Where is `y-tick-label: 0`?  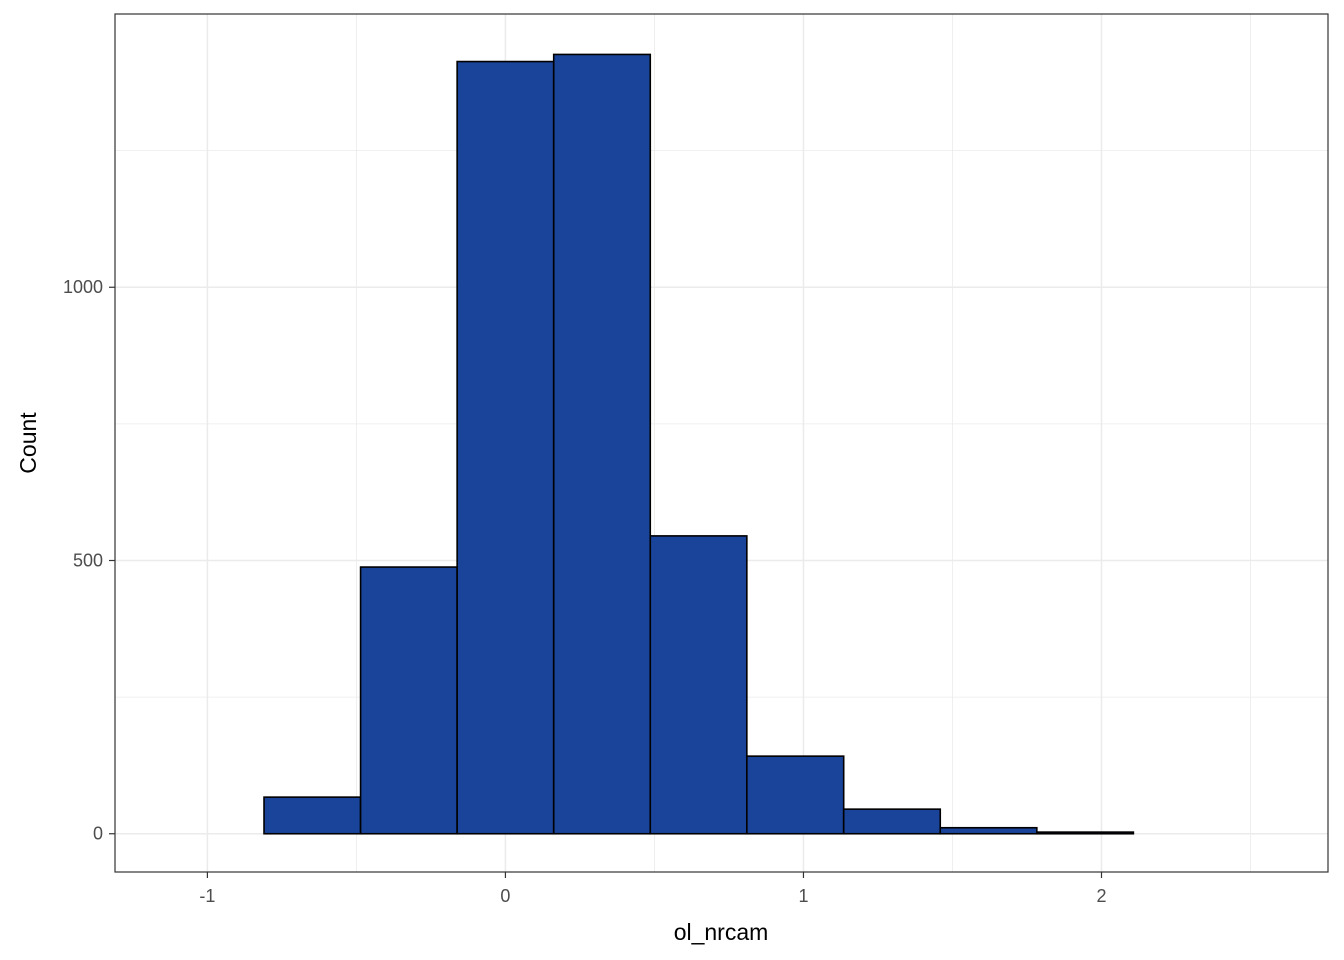
y-tick-label: 0 is located at coordinates (98, 834).